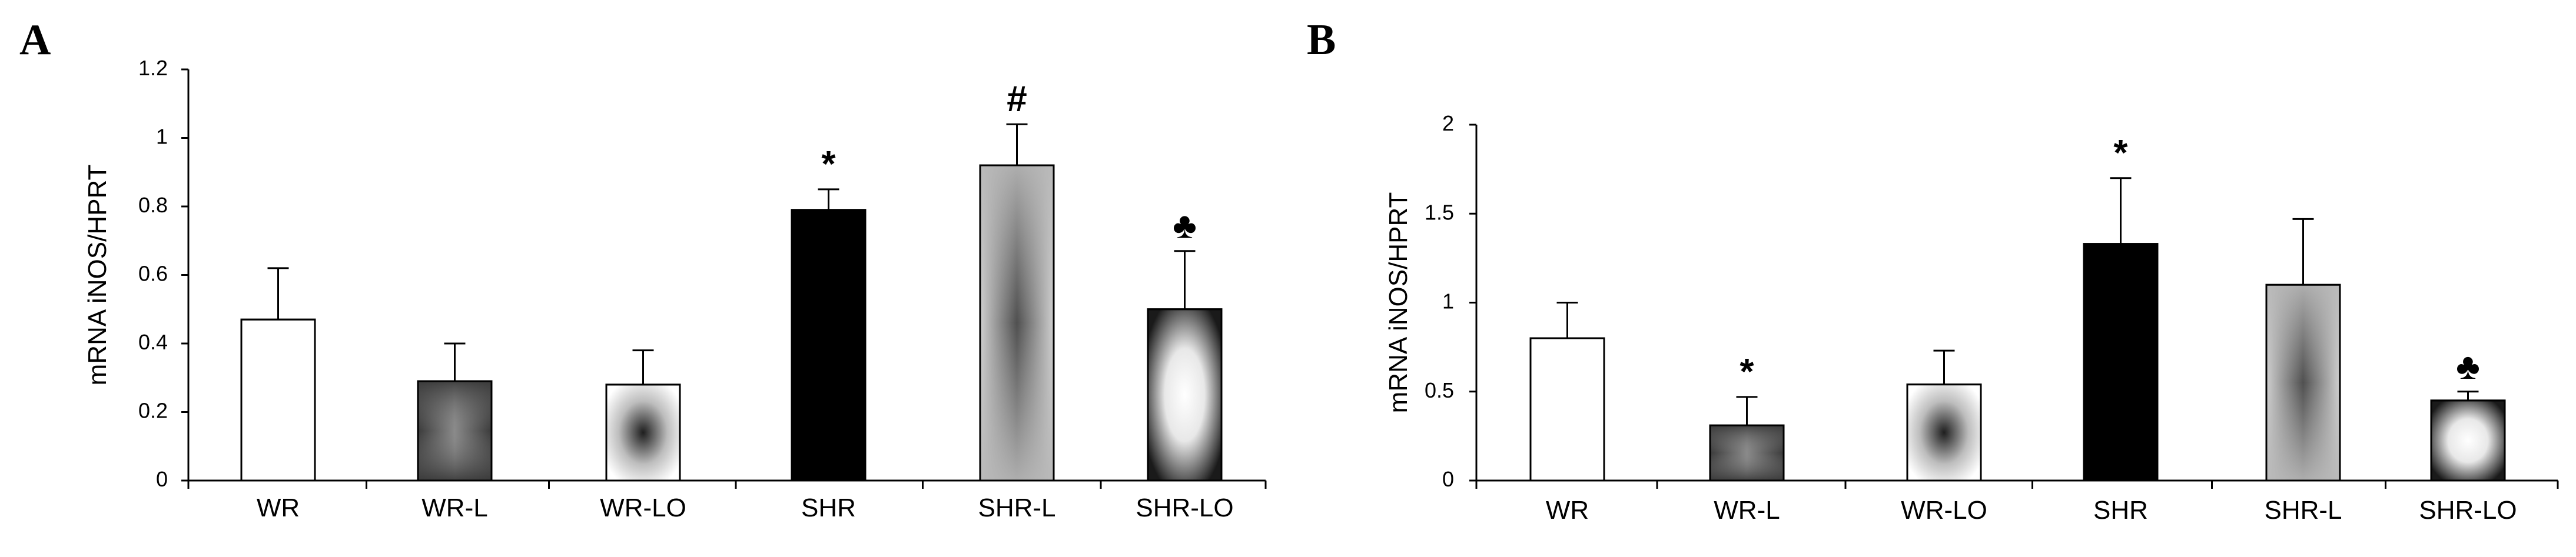 The width and height of the screenshot is (2576, 557). Describe the element at coordinates (278, 507) in the screenshot. I see `chart-a-category-label: WR` at that location.